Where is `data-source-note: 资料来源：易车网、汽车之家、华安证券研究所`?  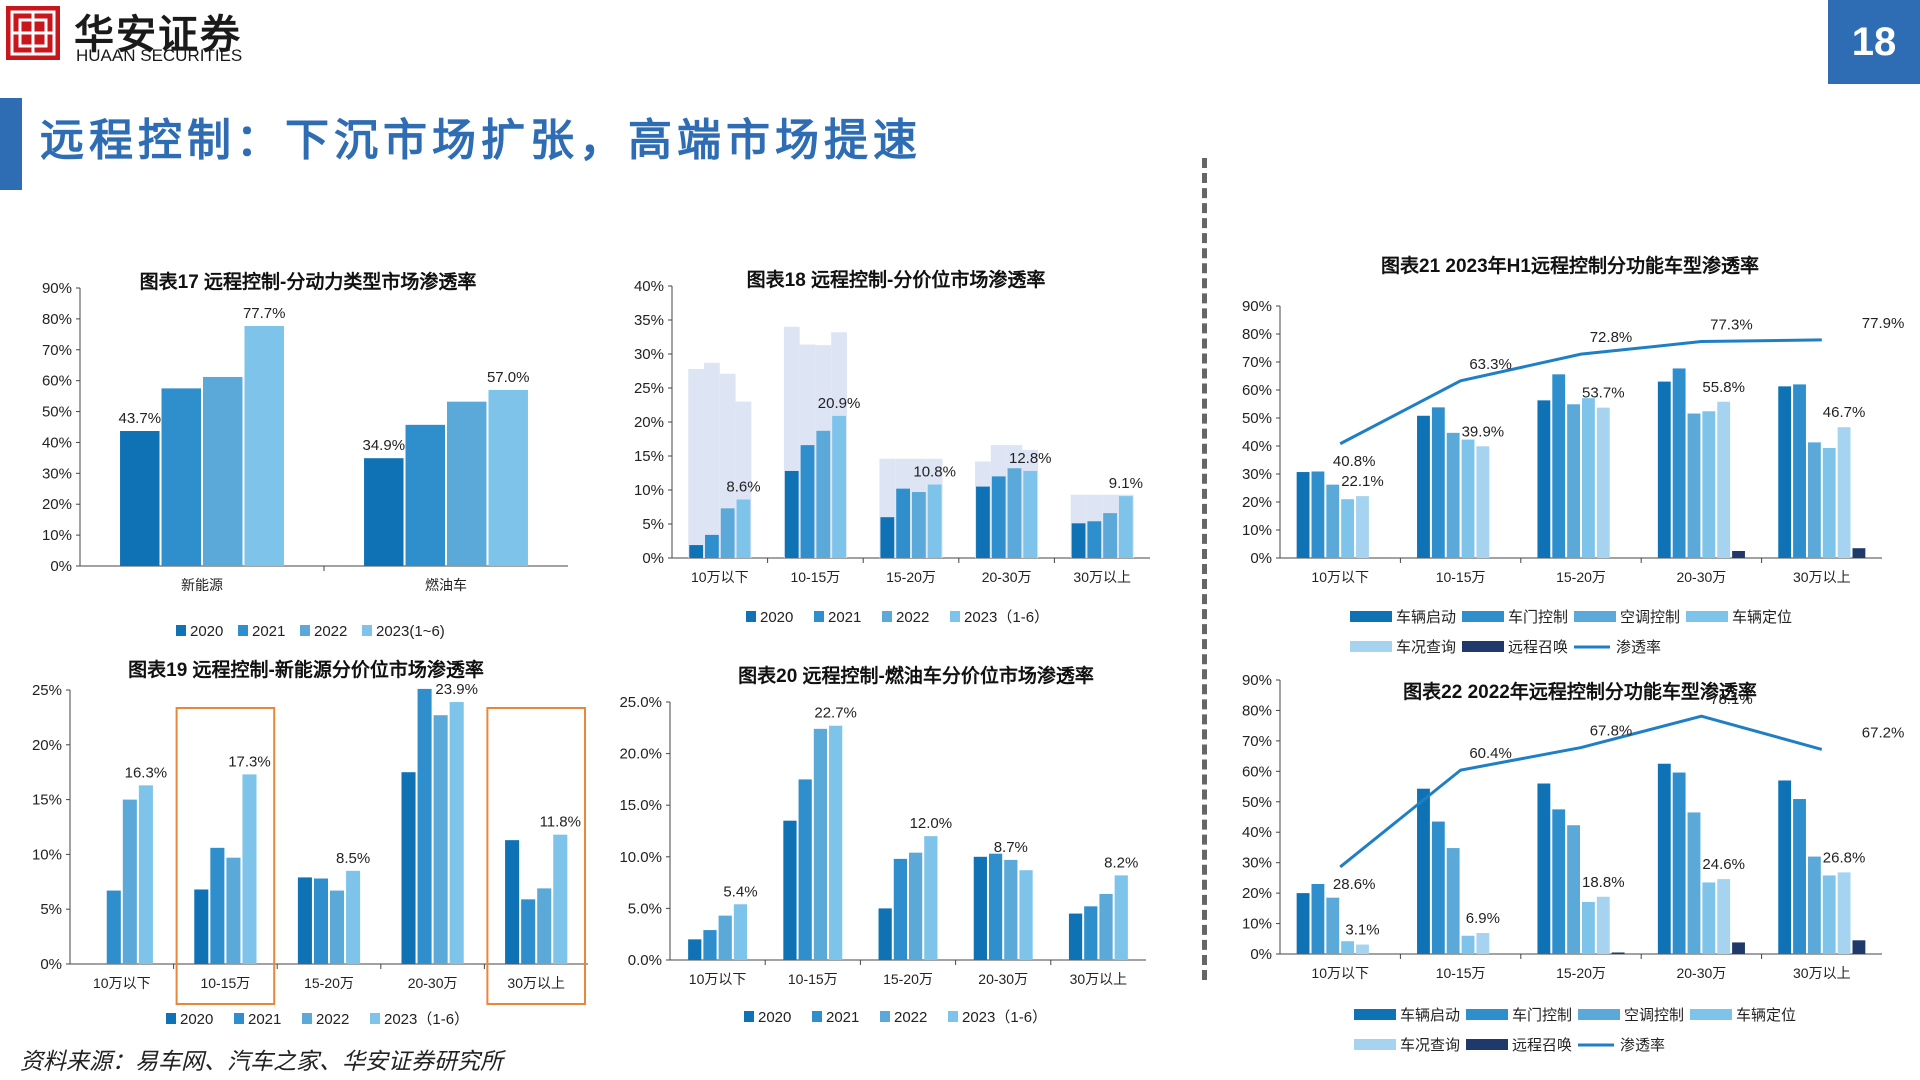 data-source-note: 资料来源：易车网、汽车之家、华安证券研究所 is located at coordinates (261, 1062).